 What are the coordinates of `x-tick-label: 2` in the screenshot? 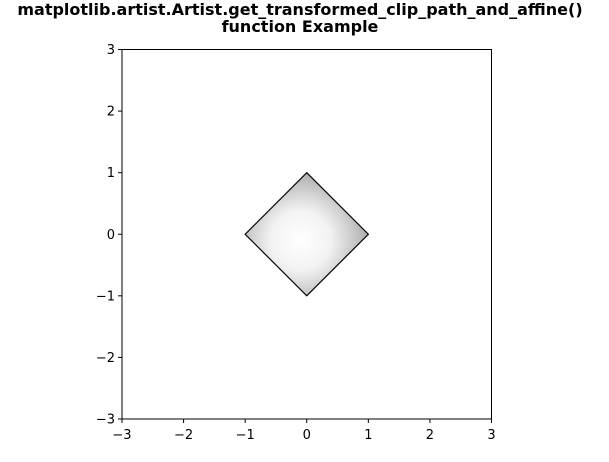 It's located at (430, 435).